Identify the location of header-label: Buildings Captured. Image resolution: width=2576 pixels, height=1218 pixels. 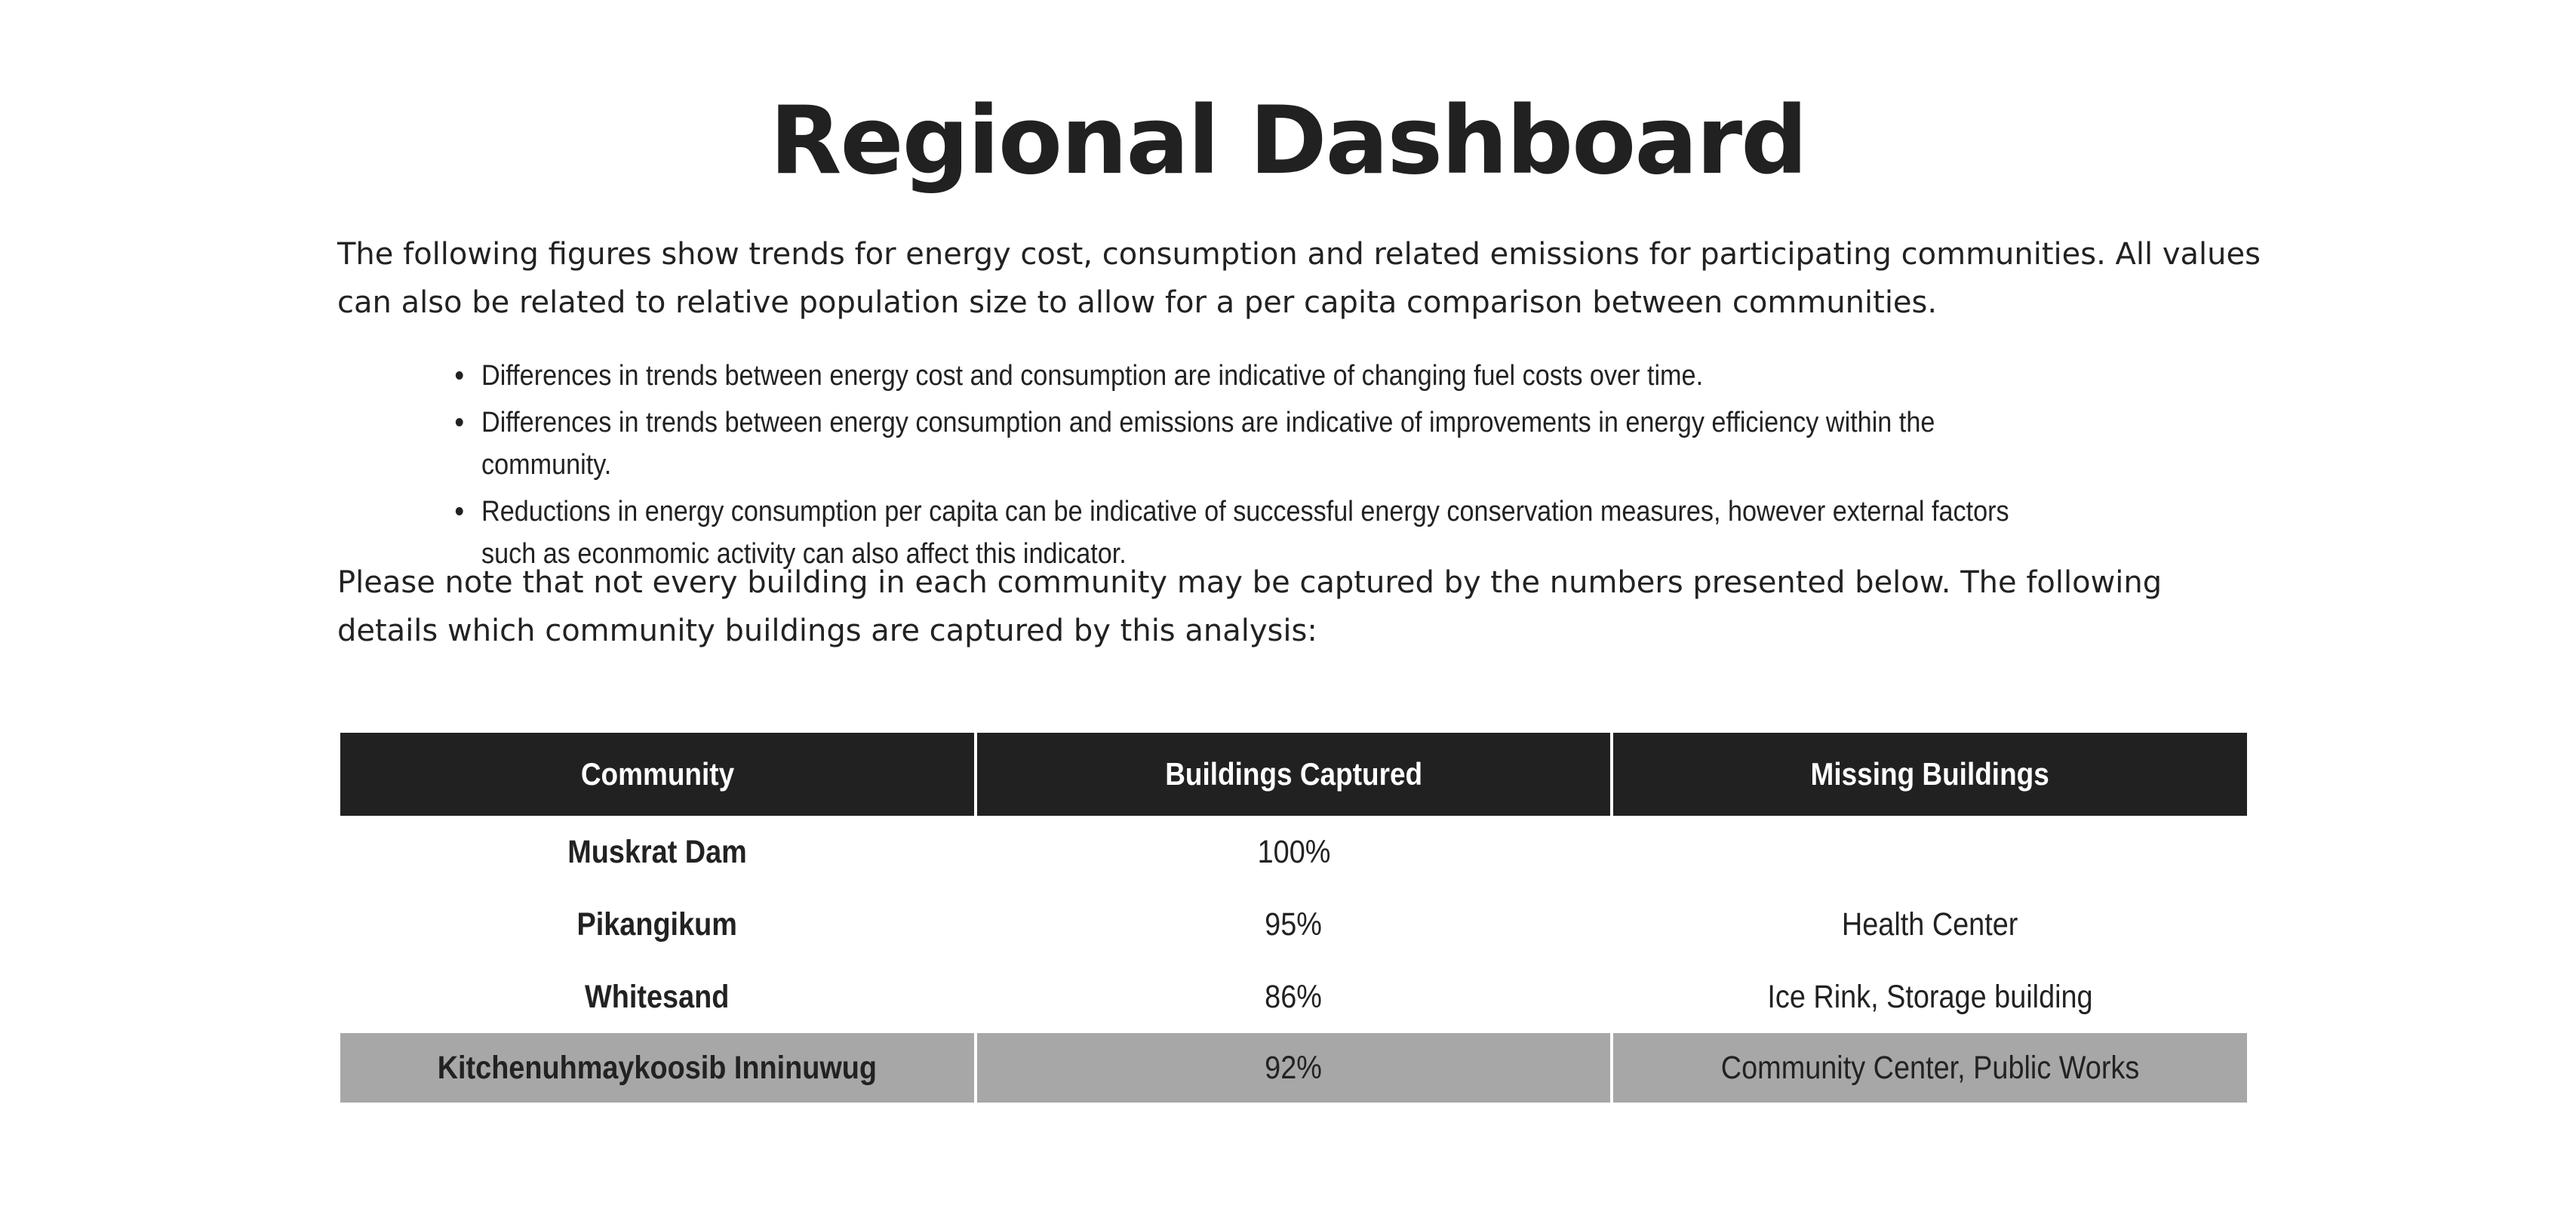
(1293, 774).